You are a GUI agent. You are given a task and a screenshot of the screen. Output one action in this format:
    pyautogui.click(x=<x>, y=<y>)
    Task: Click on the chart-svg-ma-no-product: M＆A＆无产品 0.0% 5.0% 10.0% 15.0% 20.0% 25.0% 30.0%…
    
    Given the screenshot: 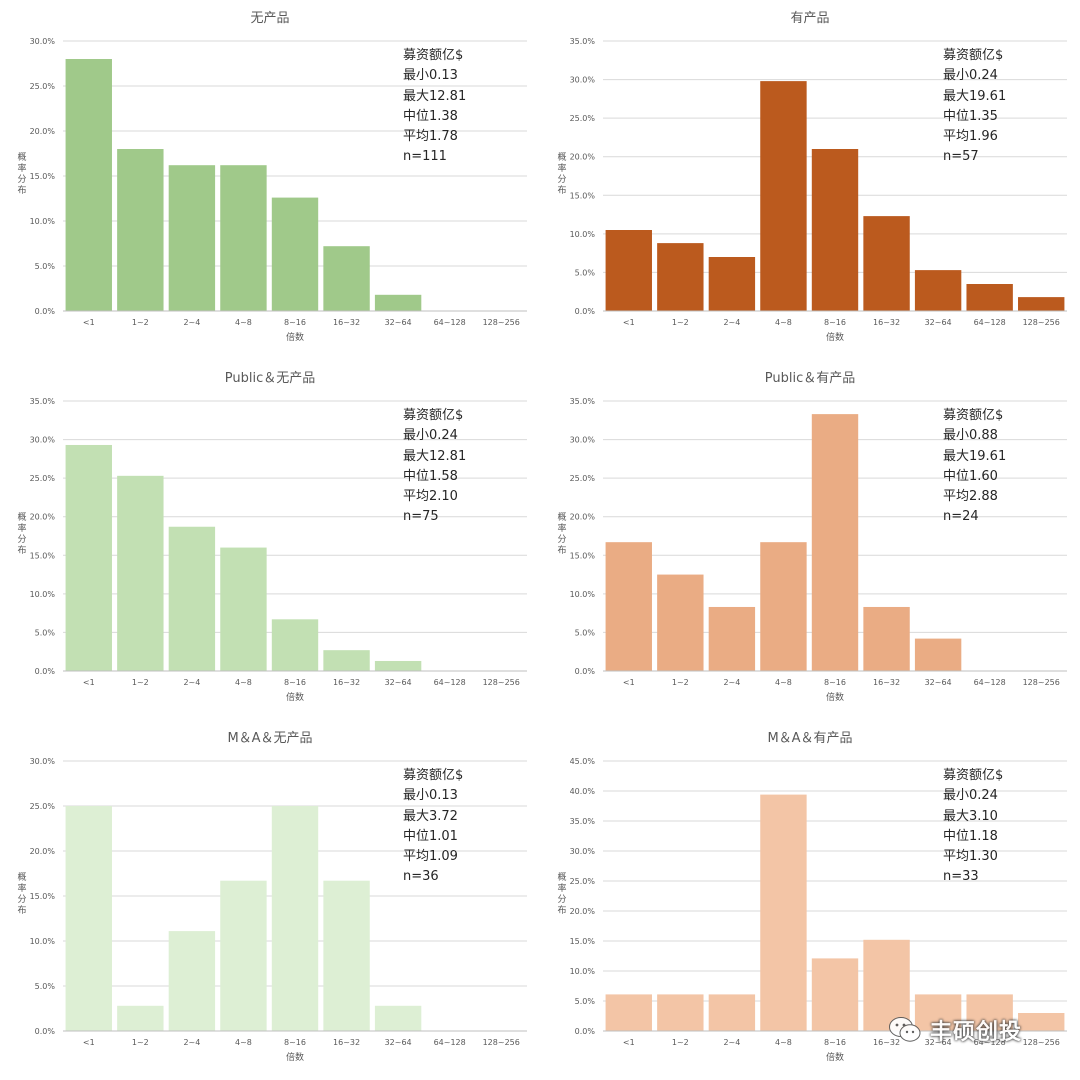 What is the action you would take?
    pyautogui.click(x=272, y=897)
    